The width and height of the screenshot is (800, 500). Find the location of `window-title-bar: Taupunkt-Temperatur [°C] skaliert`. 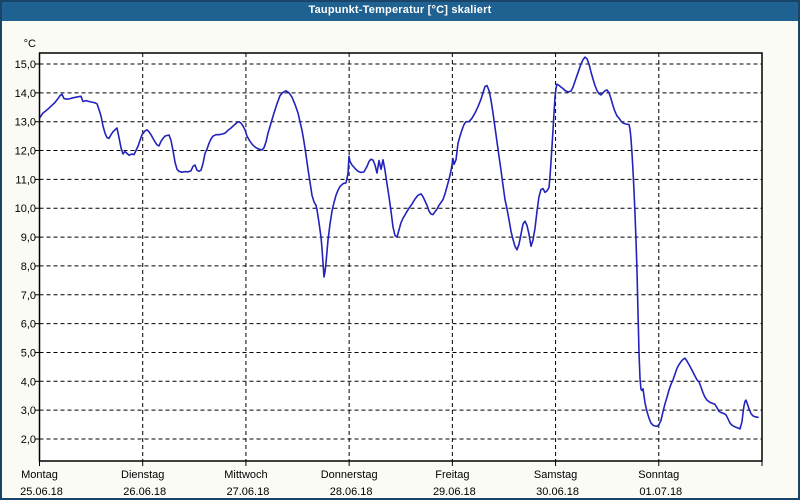

window-title-bar: Taupunkt-Temperatur [°C] skaliert is located at coordinates (400, 10).